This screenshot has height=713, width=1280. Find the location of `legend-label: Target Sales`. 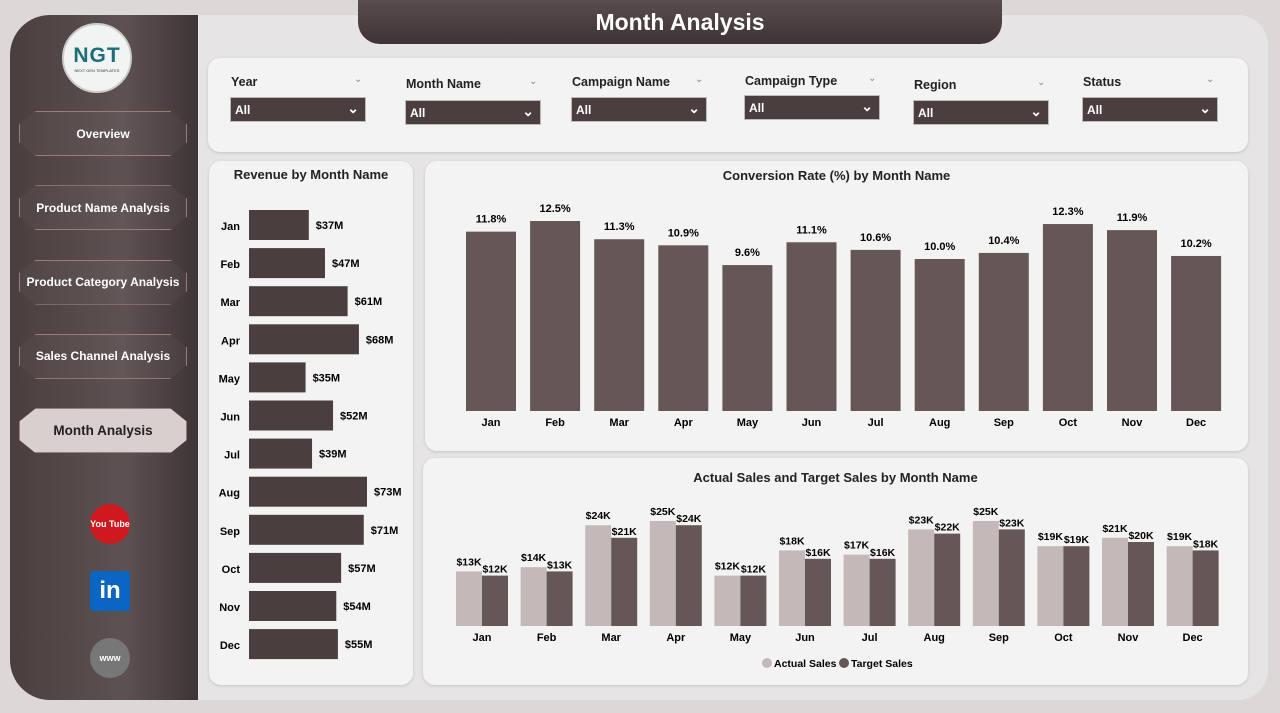

legend-label: Target Sales is located at coordinates (882, 664).